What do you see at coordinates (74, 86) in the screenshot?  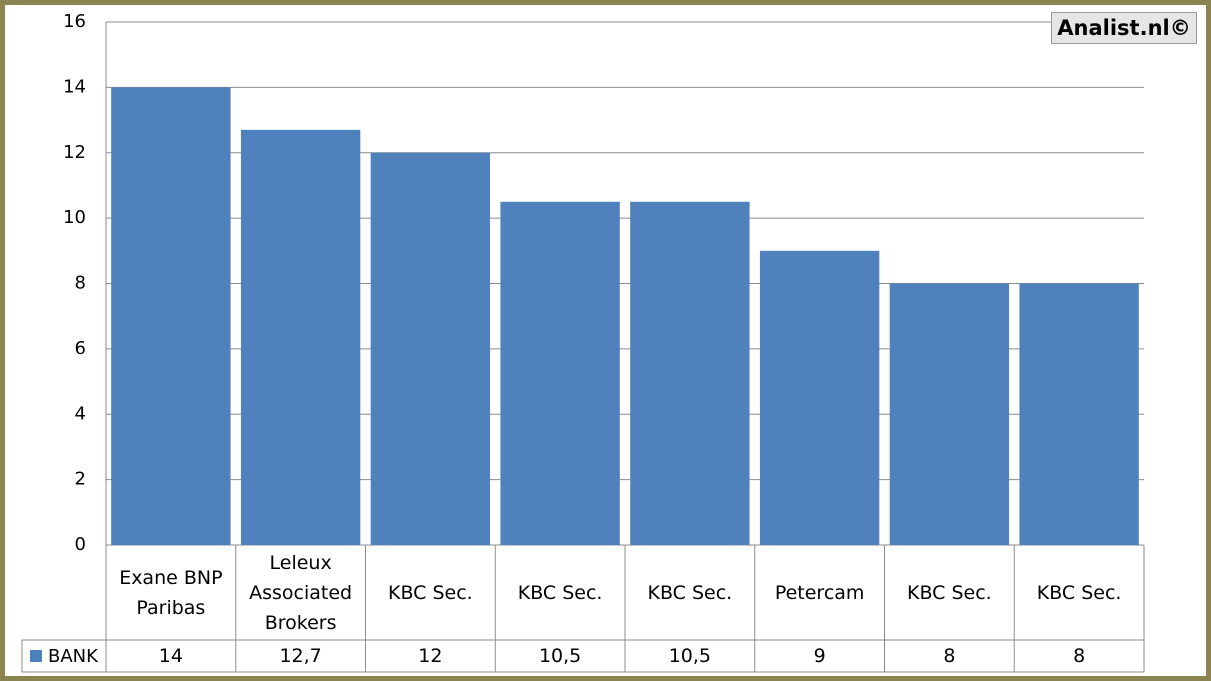 I see `y-tick-label: 14` at bounding box center [74, 86].